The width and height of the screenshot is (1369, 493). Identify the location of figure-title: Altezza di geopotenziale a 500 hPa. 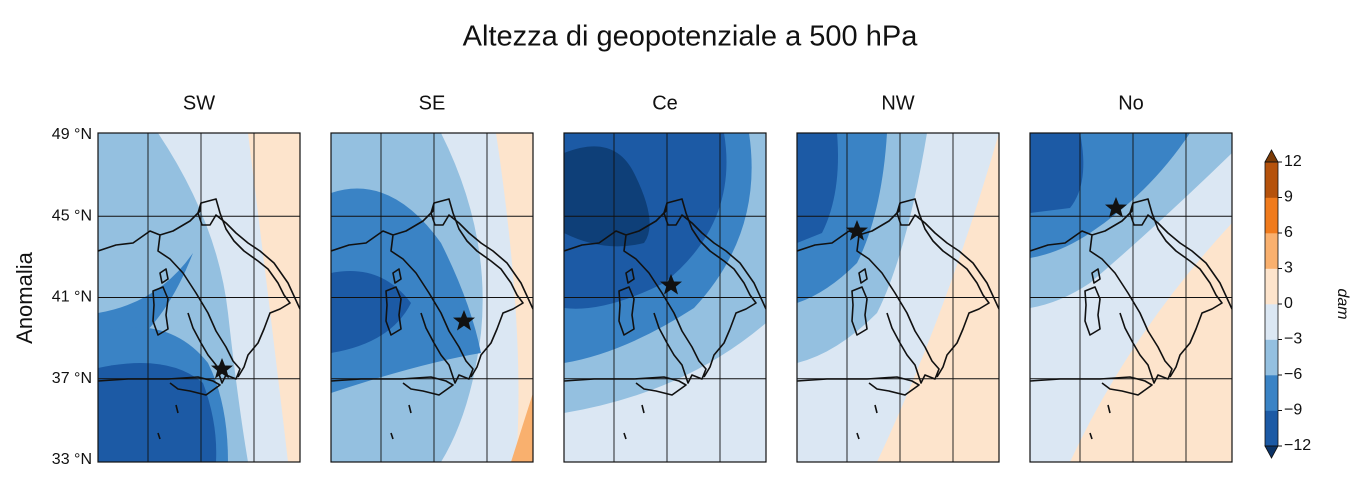
(691, 37).